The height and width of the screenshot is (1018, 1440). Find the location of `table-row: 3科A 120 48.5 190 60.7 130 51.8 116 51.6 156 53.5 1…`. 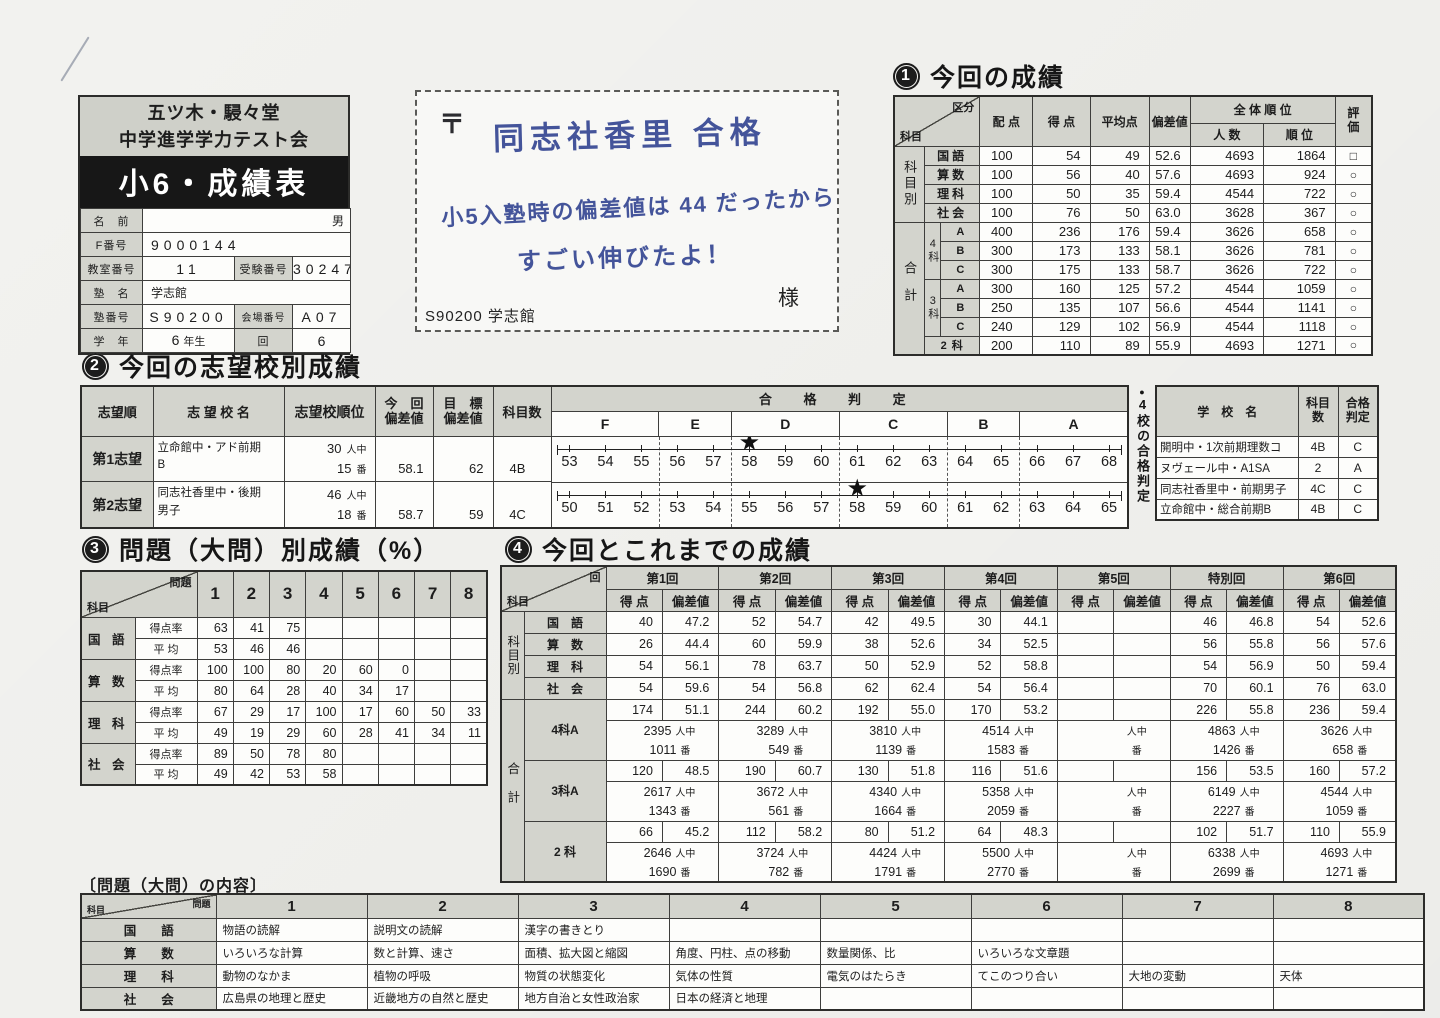

table-row: 3科A 120 48.5 190 60.7 130 51.8 116 51.6 156 53.5 1… is located at coordinates (949, 790).